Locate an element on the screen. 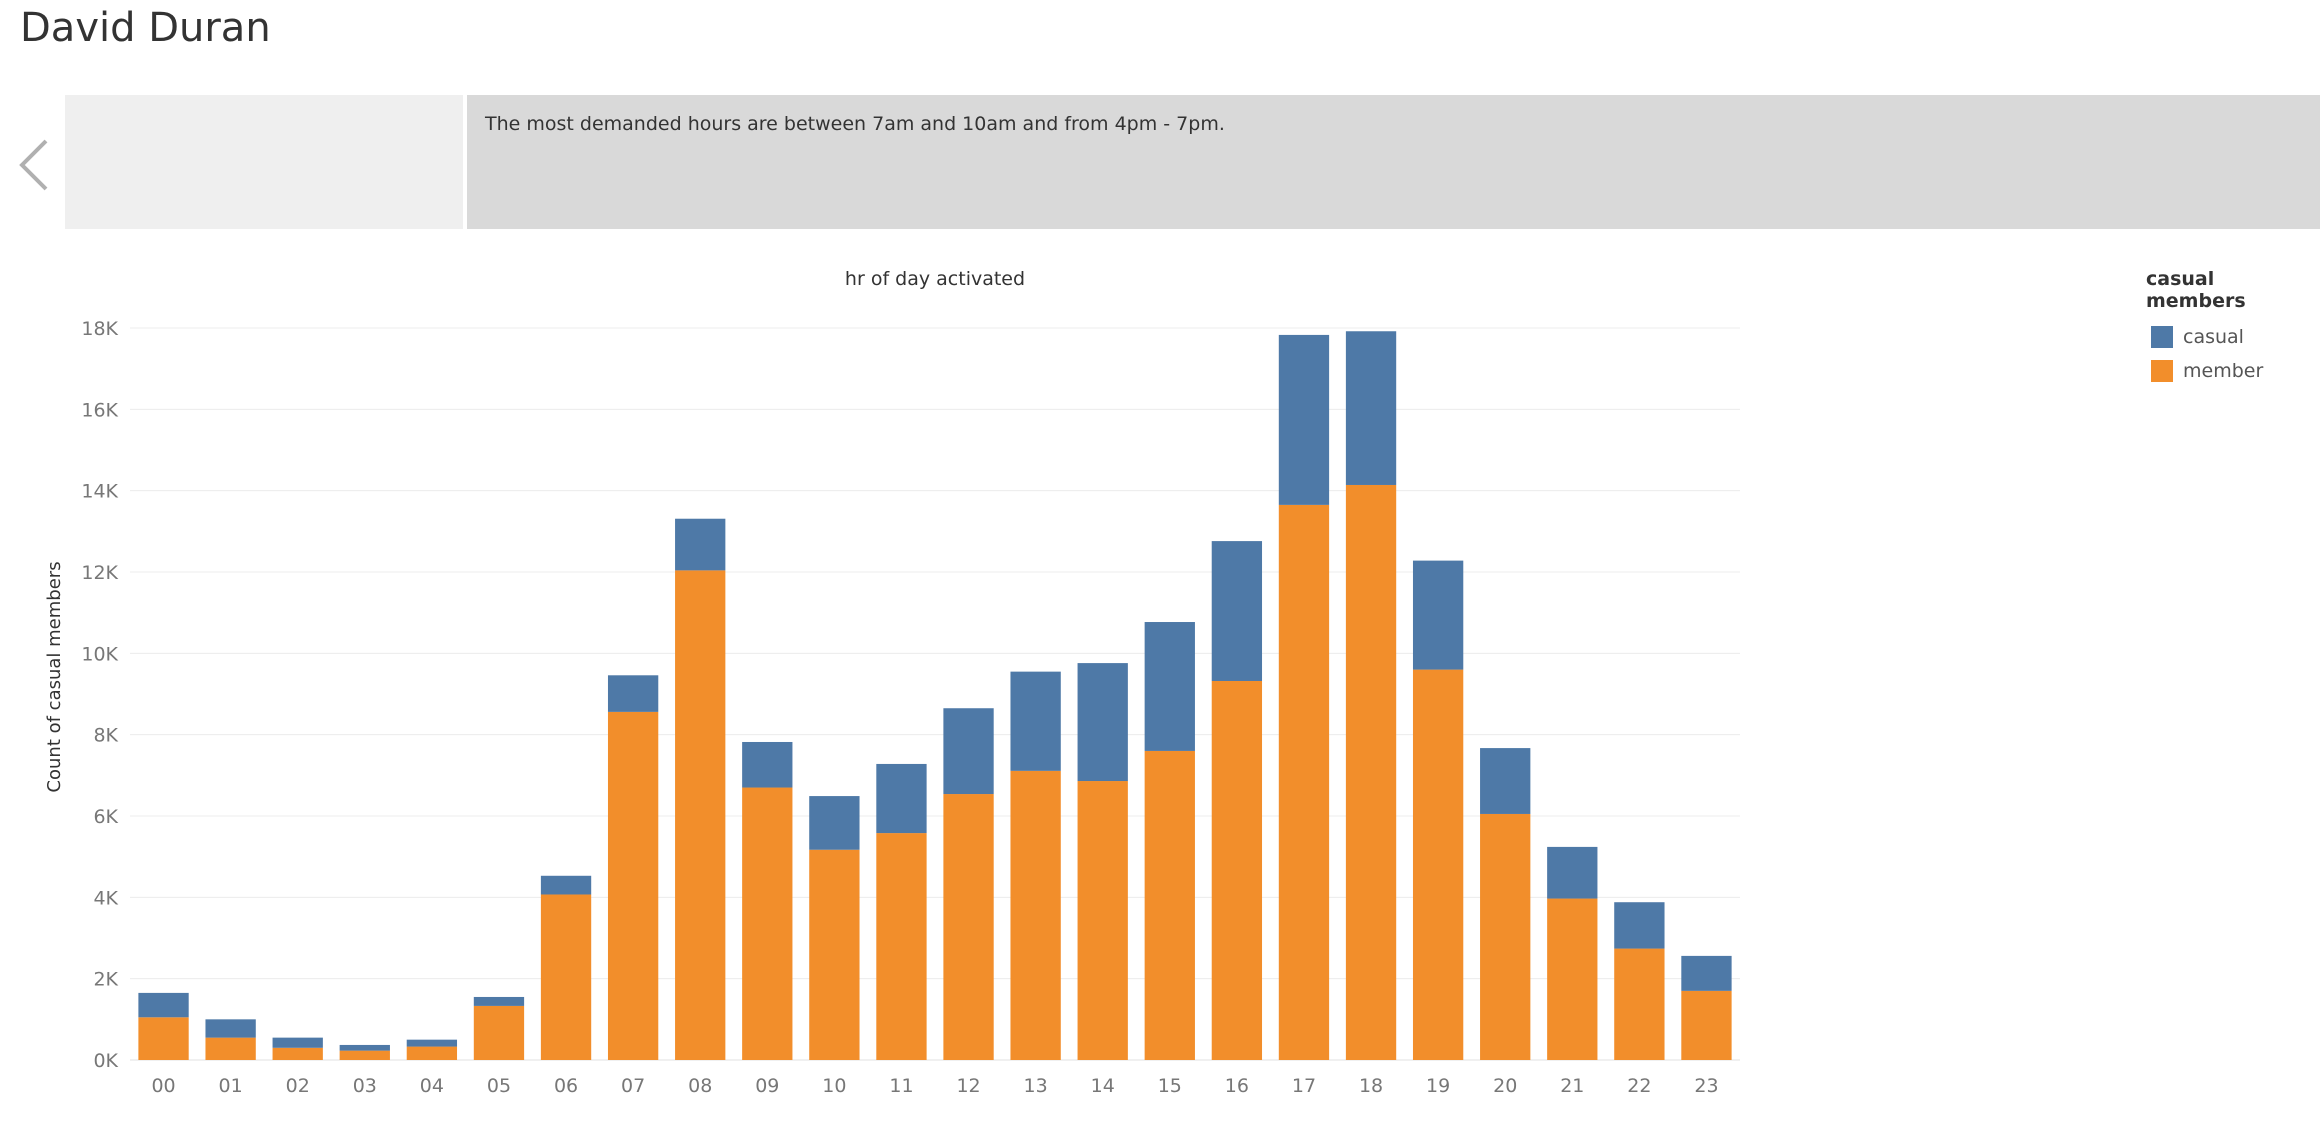  legend-item-casual: casual is located at coordinates (2231, 337).